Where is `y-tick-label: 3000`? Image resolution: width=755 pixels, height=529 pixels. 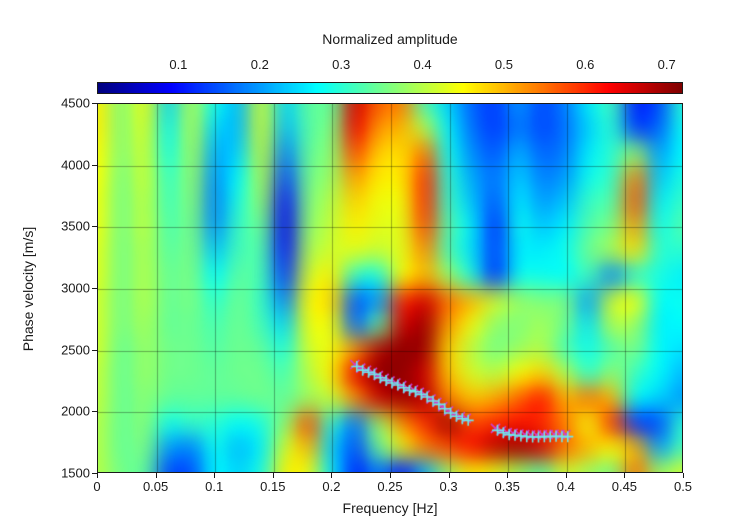 y-tick-label: 3000 is located at coordinates (75, 288).